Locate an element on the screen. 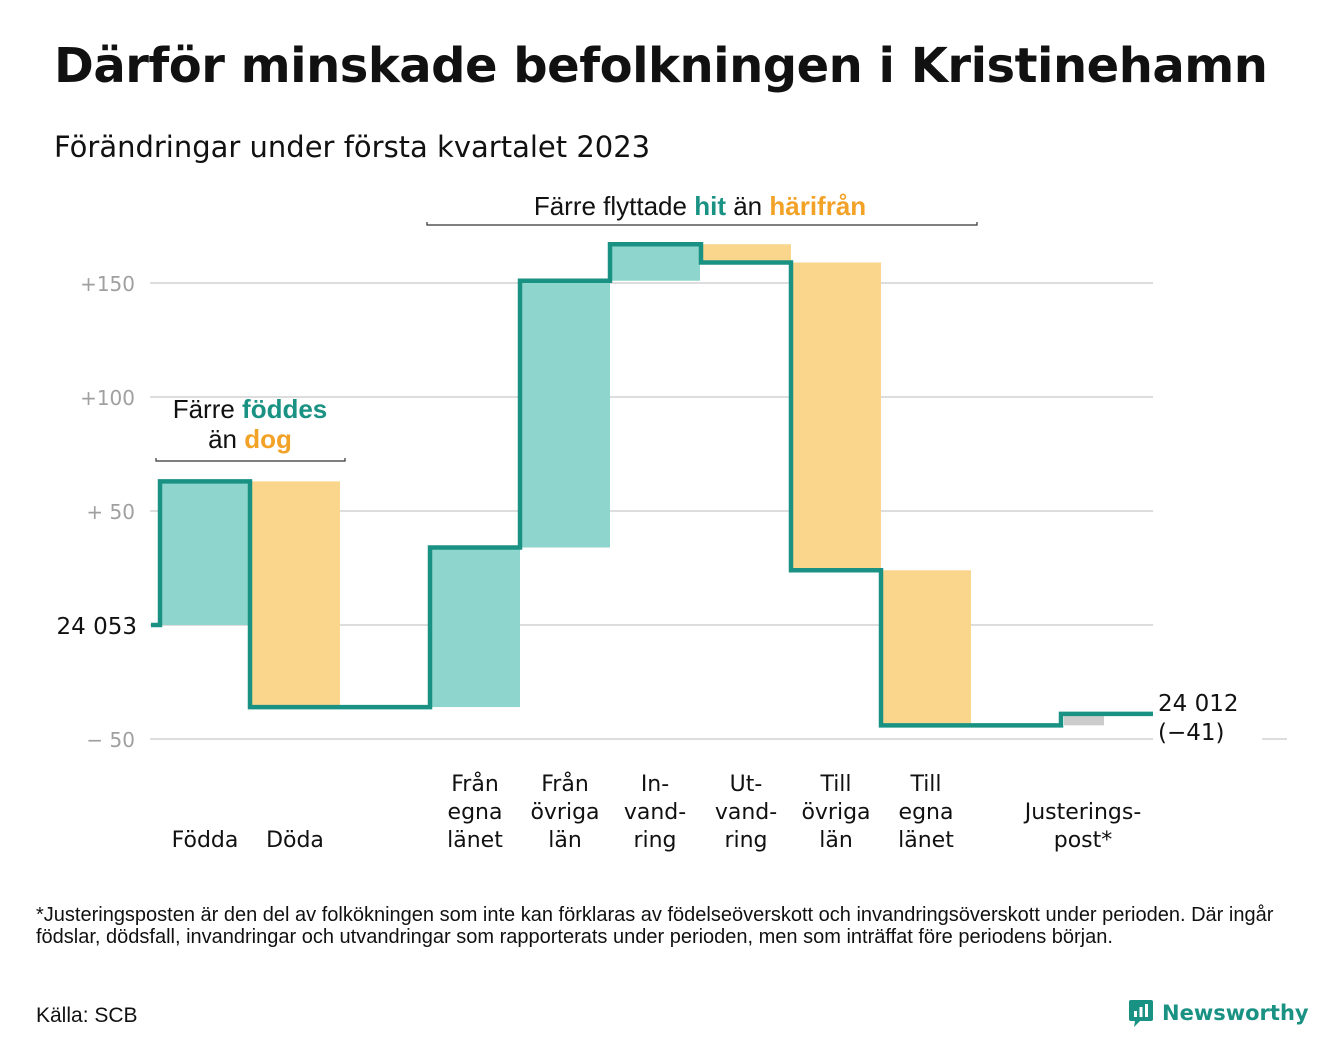  chart-subtitle: Förändringar under första kvartalet 2023 is located at coordinates (352, 147).